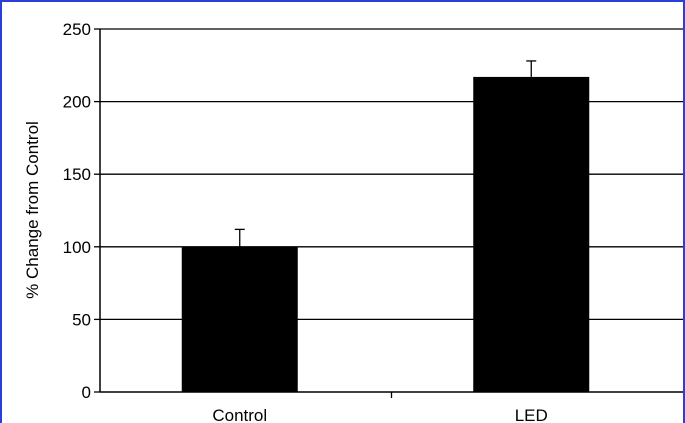 The height and width of the screenshot is (423, 685). I want to click on bar-control, so click(239, 319).